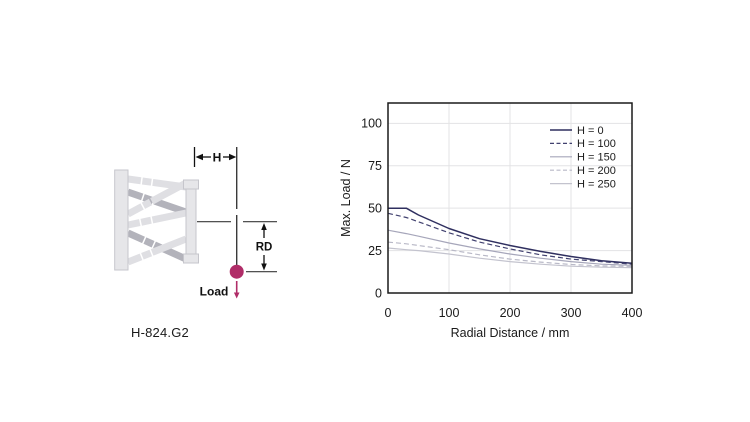  What do you see at coordinates (378, 293) in the screenshot?
I see `y-tick-label: 0` at bounding box center [378, 293].